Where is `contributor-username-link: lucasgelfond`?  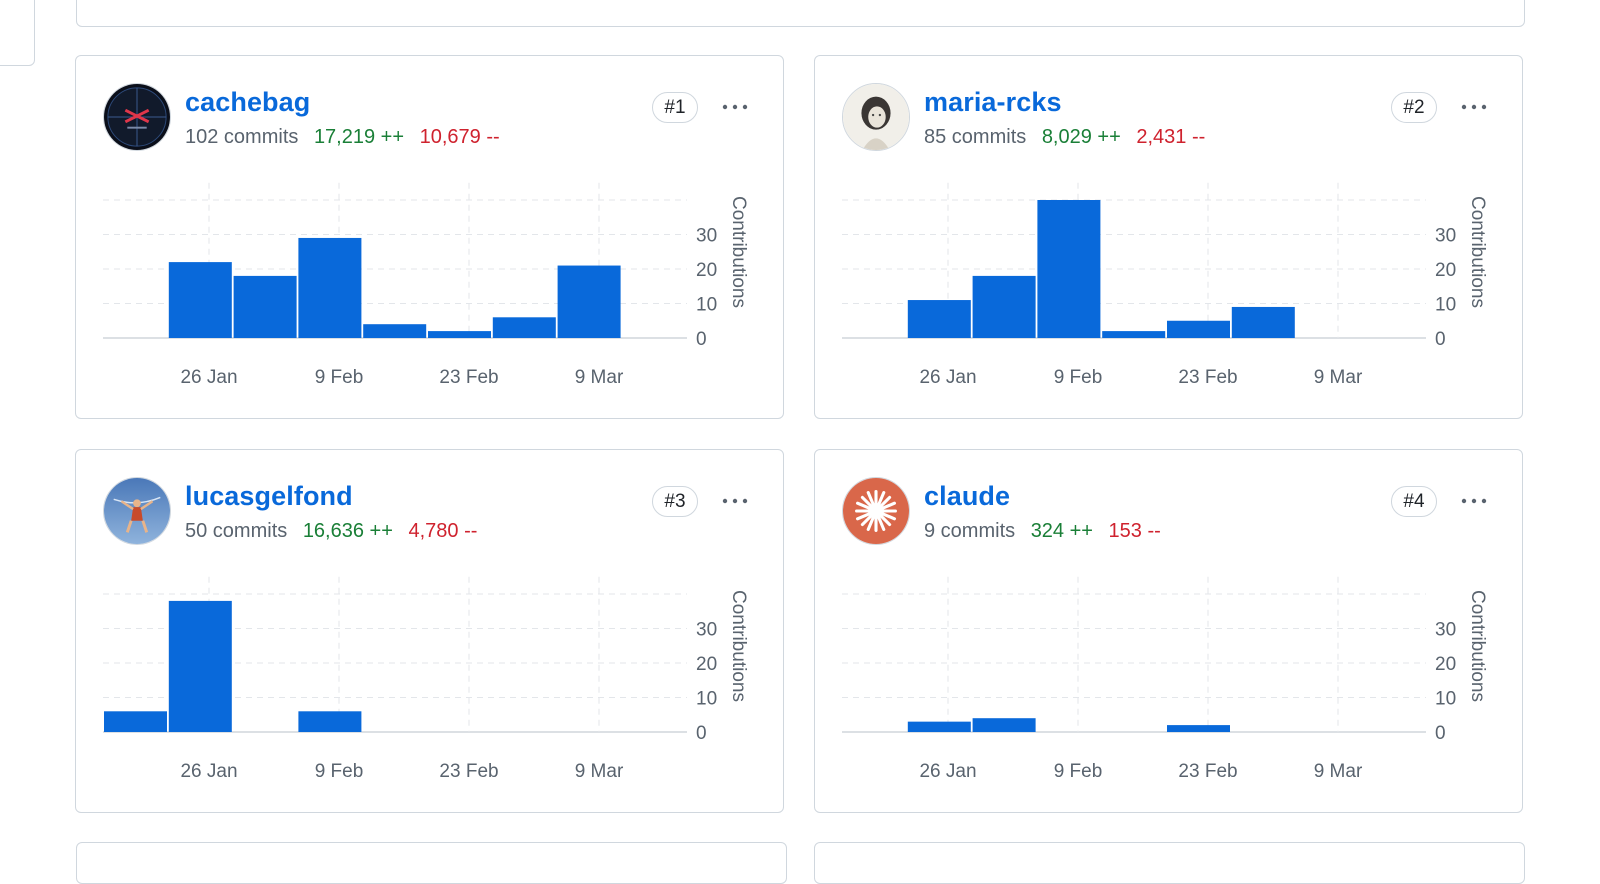 contributor-username-link: lucasgelfond is located at coordinates (269, 496).